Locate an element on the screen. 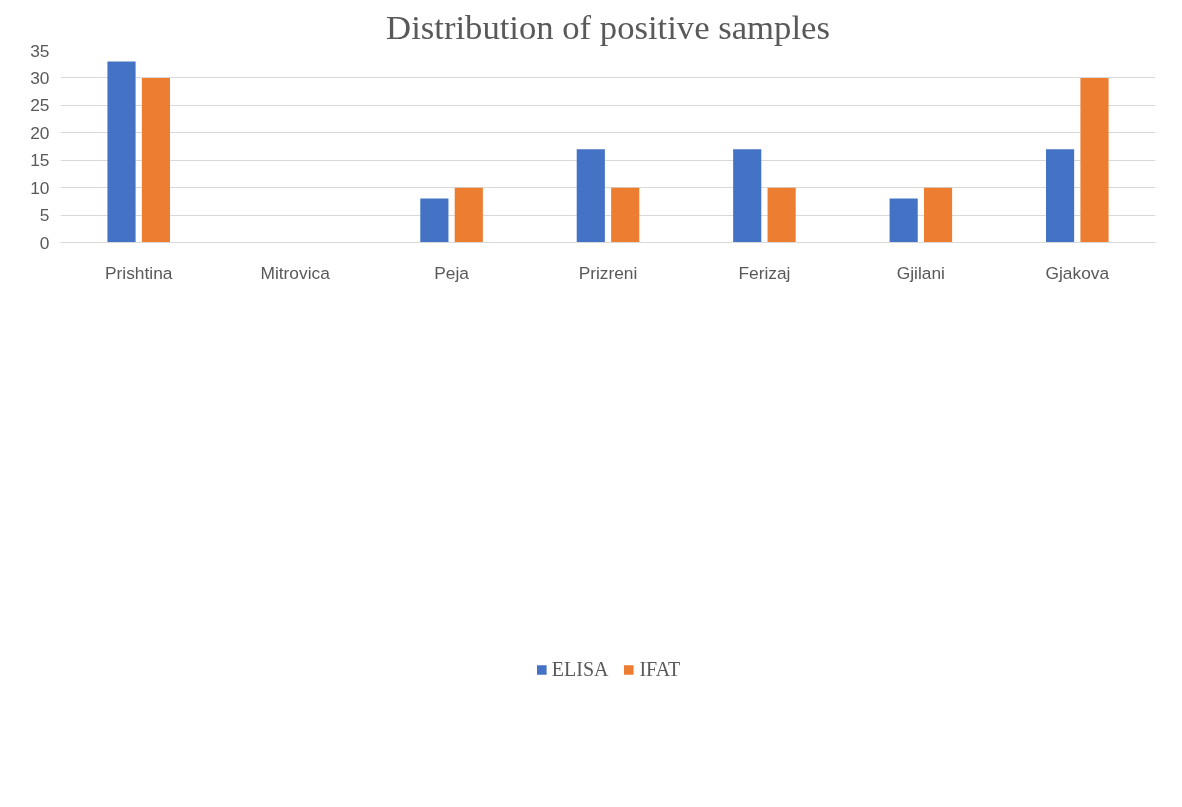  y-tick-label: 0 is located at coordinates (44, 242).